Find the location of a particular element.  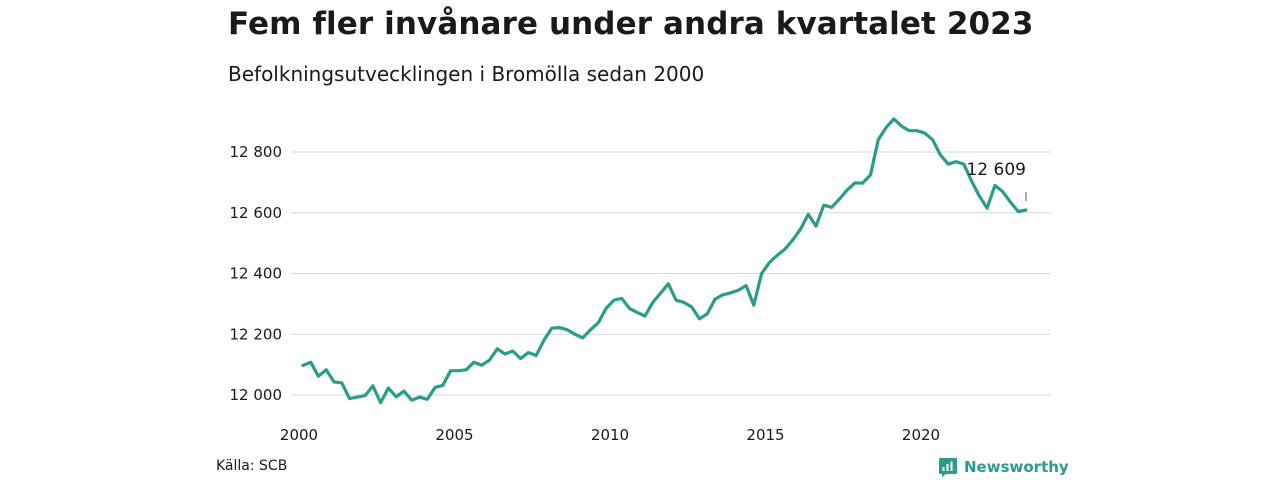

brand-name: Newsworthy is located at coordinates (1016, 467).